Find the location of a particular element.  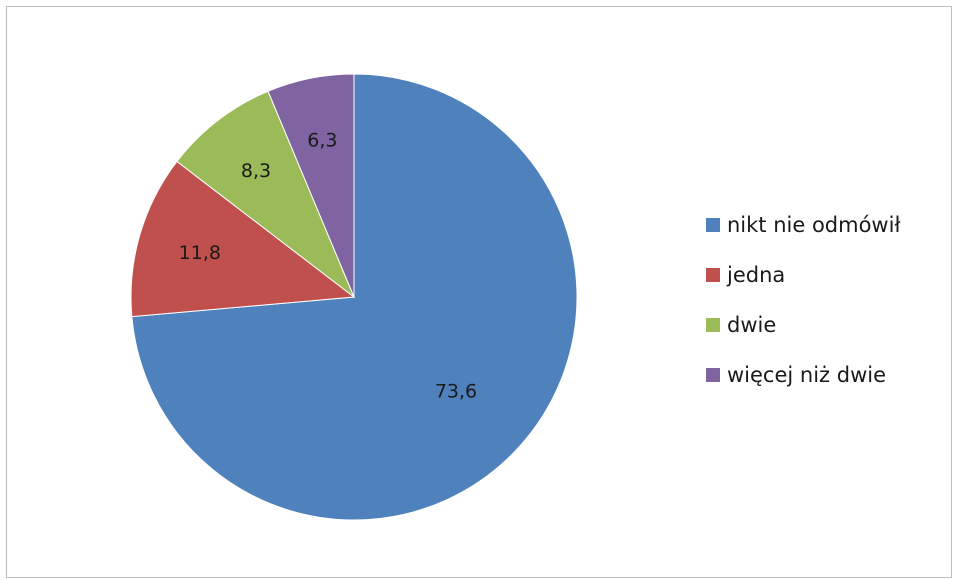

pie-data-labels: 73,6 11,8 8,3 6,3 is located at coordinates (328, 266).